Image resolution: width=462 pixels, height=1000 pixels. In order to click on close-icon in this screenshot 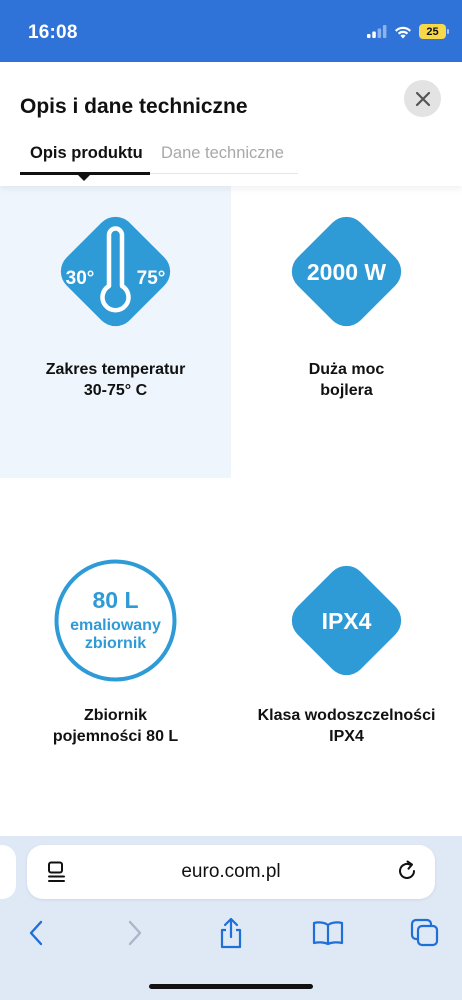, I will do `click(422, 98)`.